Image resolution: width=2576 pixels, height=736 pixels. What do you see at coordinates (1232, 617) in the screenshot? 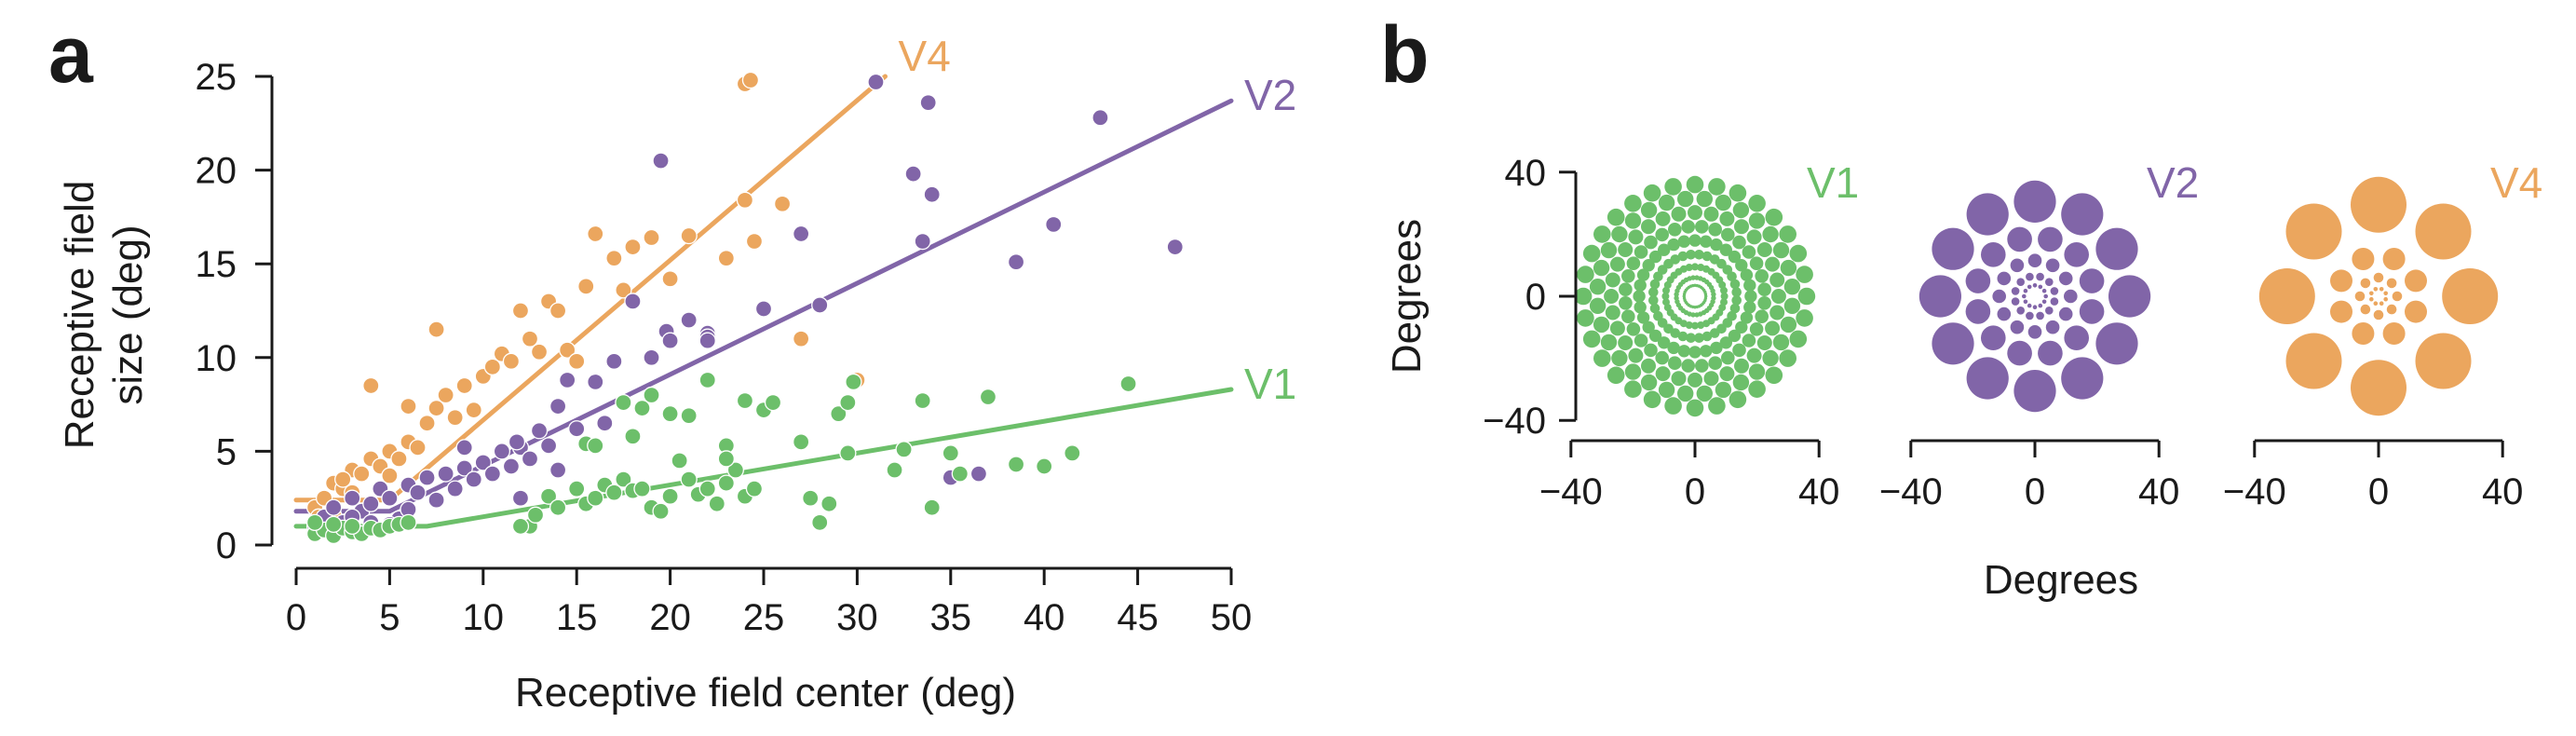
I see `x-tick-label: 50` at bounding box center [1232, 617].